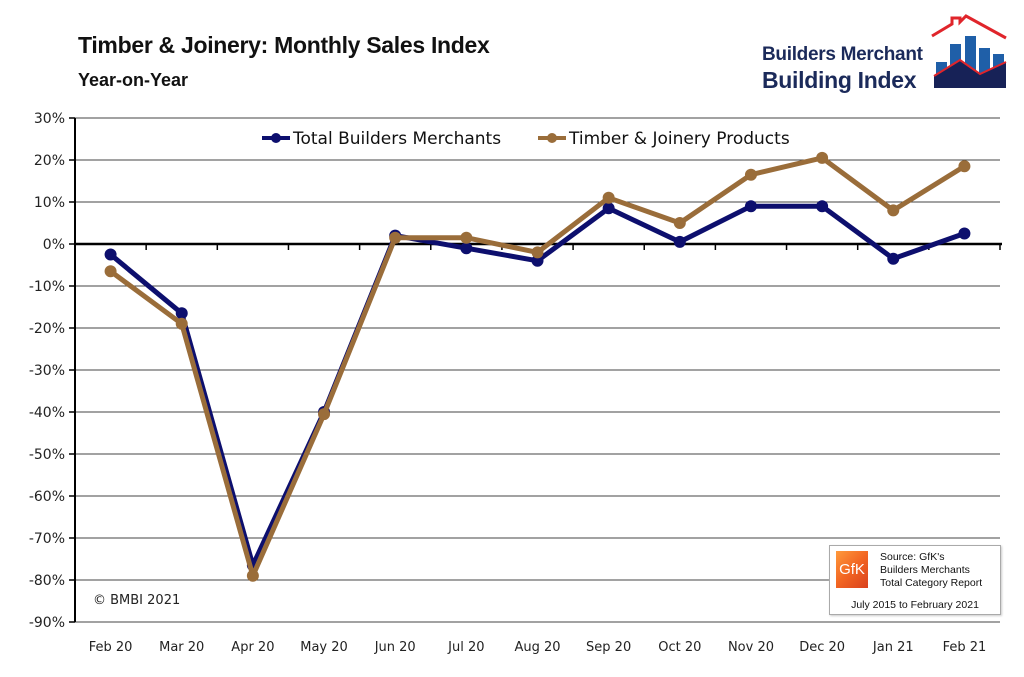 This screenshot has width=1024, height=677. I want to click on y-tick-label: -90%, so click(47, 623).